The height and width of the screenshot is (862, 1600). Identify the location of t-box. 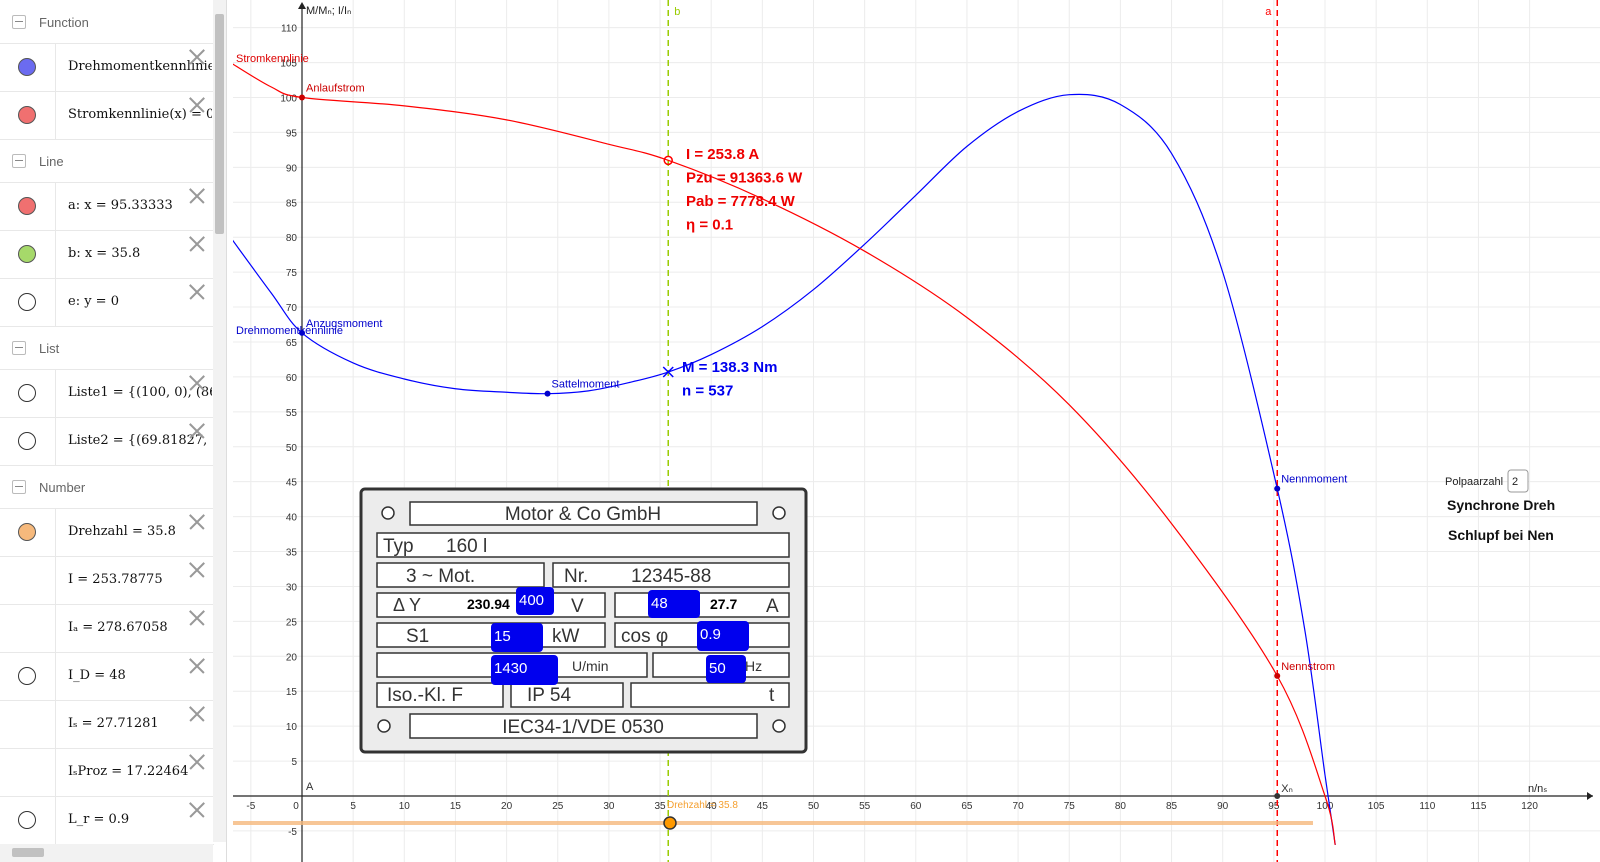
(710, 695).